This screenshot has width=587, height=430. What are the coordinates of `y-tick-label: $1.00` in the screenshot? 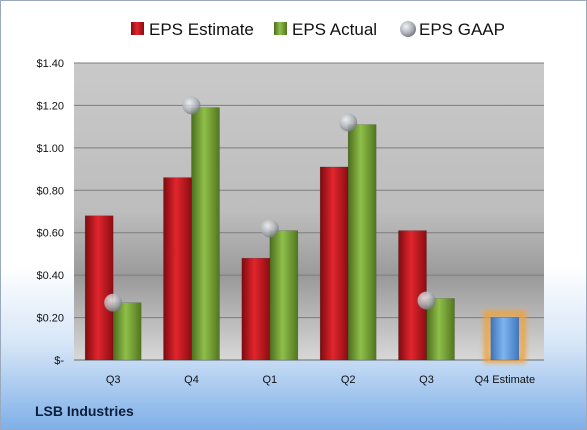 It's located at (50, 149).